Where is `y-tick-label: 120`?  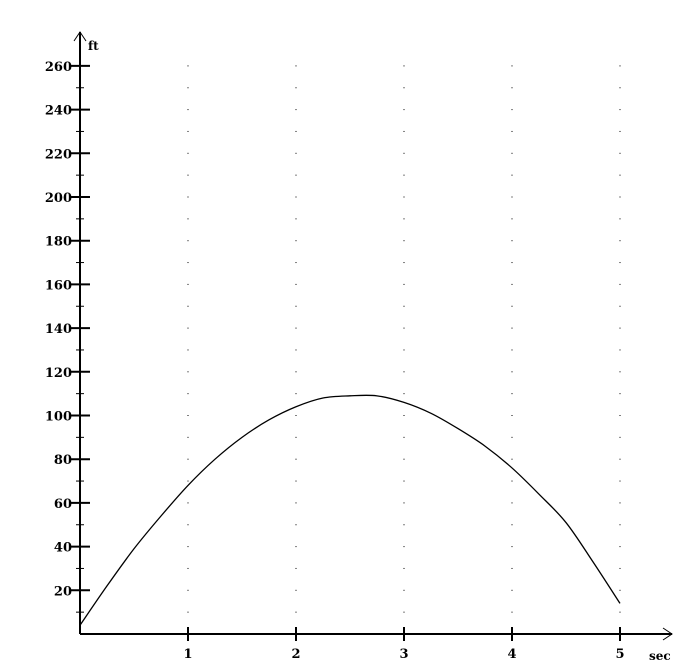 y-tick-label: 120 is located at coordinates (58, 373).